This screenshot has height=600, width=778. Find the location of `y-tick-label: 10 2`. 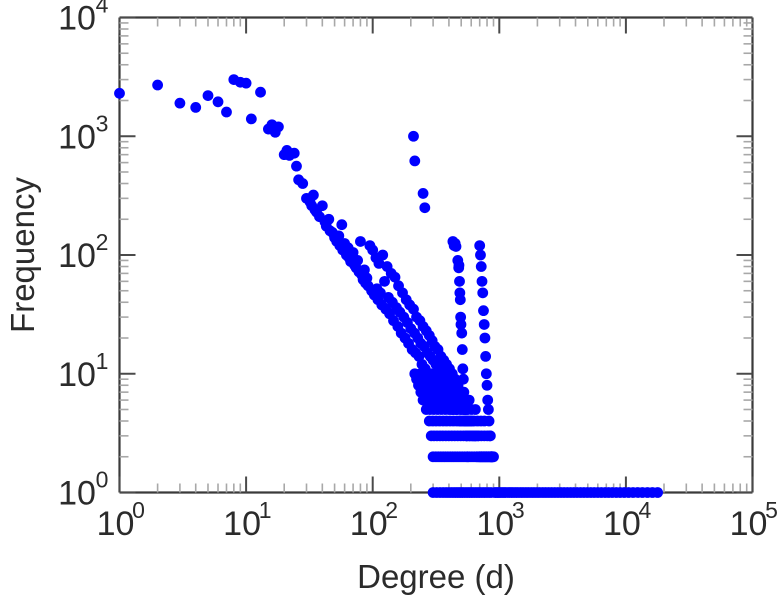

y-tick-label: 10 2 is located at coordinates (83, 252).